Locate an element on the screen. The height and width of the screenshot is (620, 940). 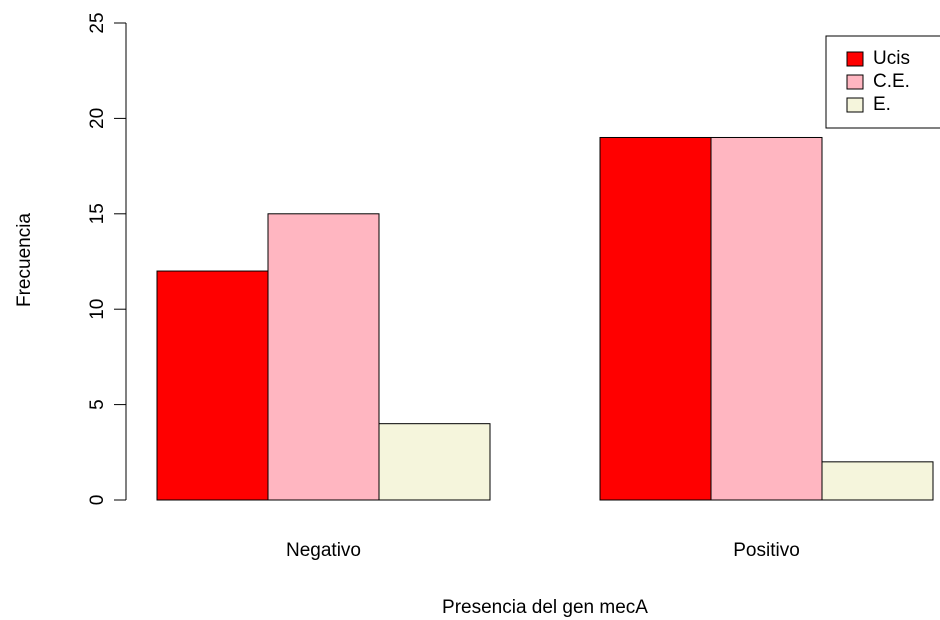
y-tick-label: 20 is located at coordinates (97, 118).